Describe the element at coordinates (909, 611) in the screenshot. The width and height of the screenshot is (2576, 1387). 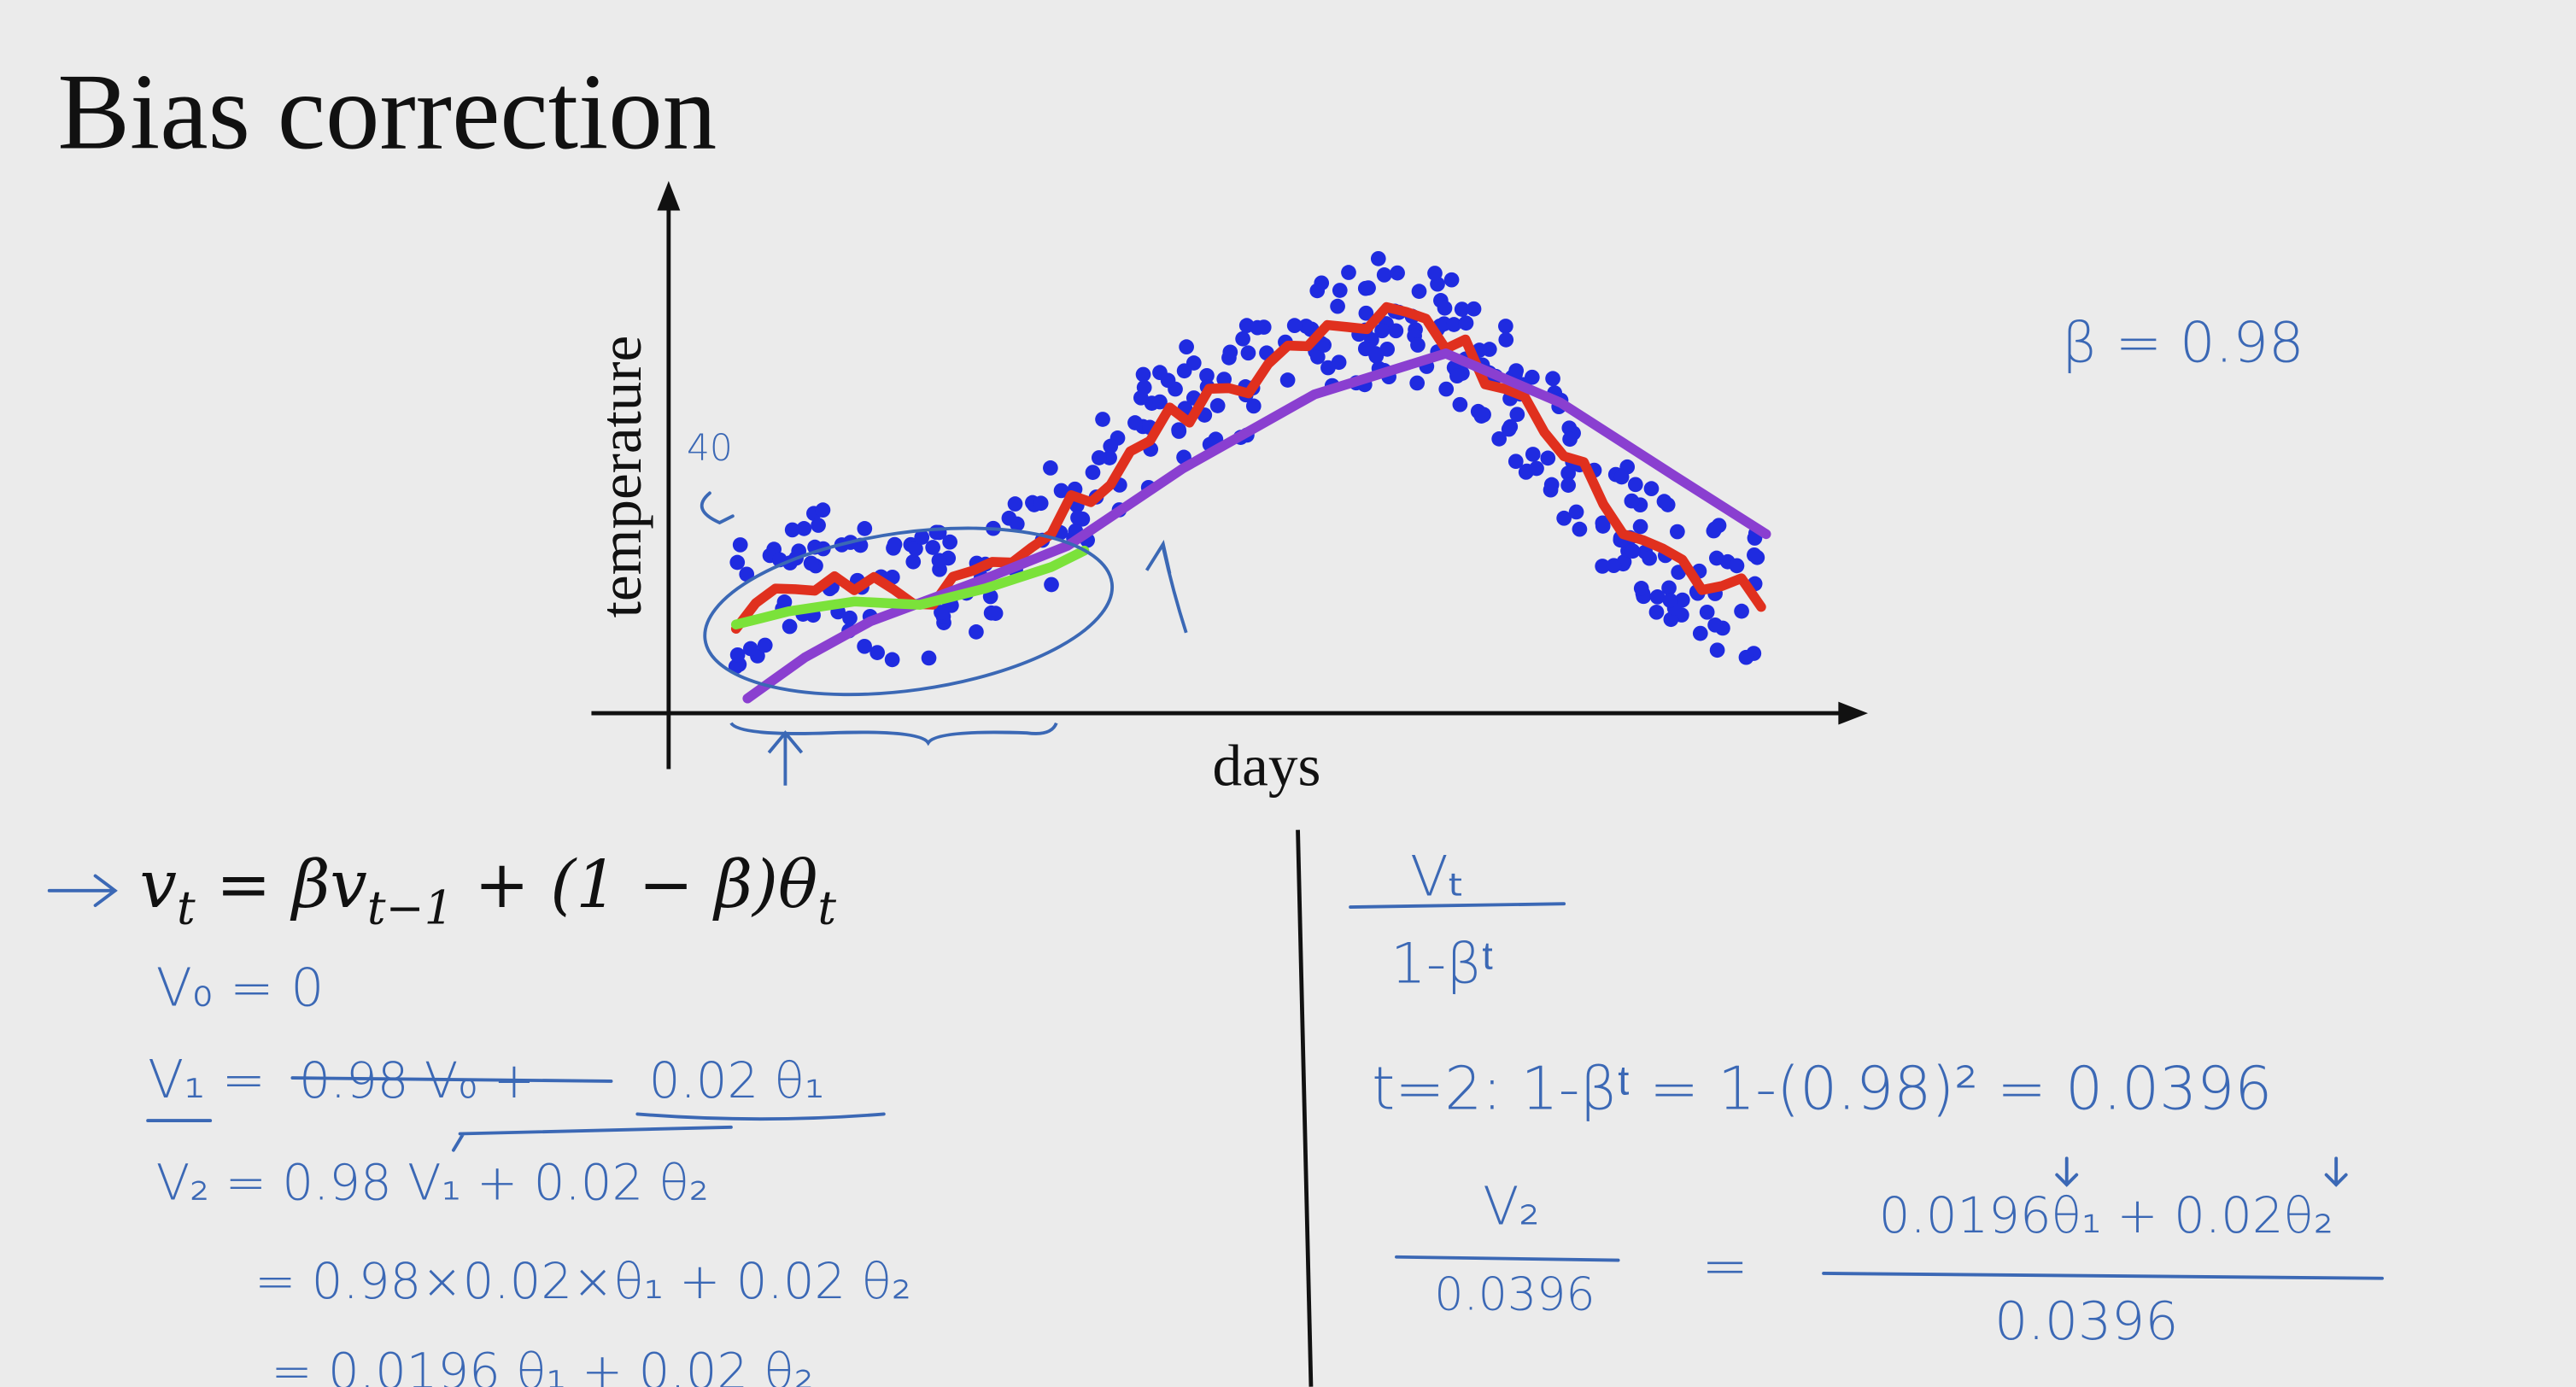
I see `highlight-ellipse` at that location.